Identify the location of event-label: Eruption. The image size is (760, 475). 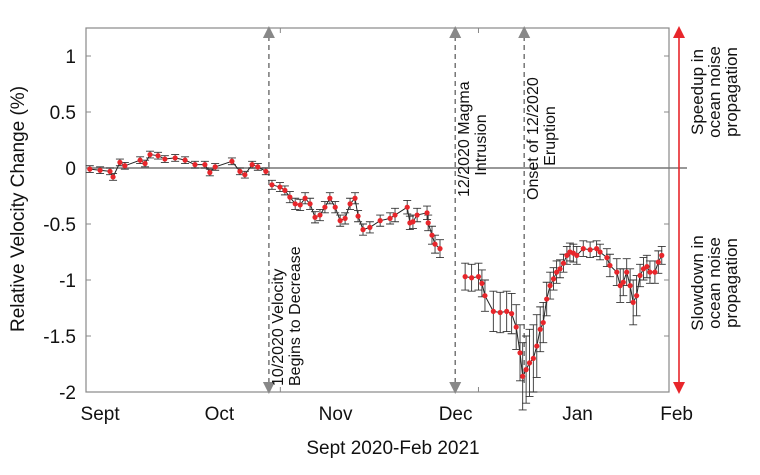
(550, 136).